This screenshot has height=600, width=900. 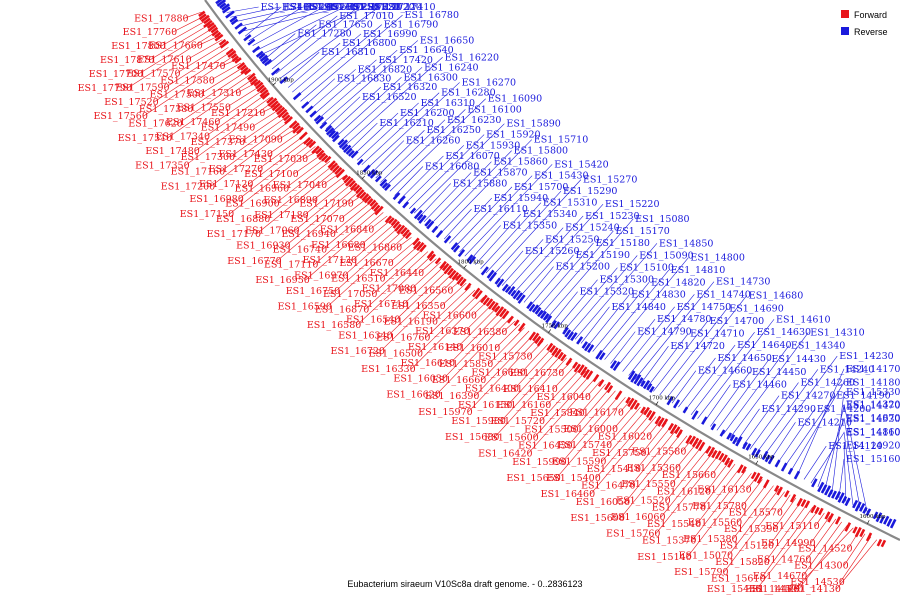 I want to click on gene-label-forward: ES1_17340, so click(x=183, y=136).